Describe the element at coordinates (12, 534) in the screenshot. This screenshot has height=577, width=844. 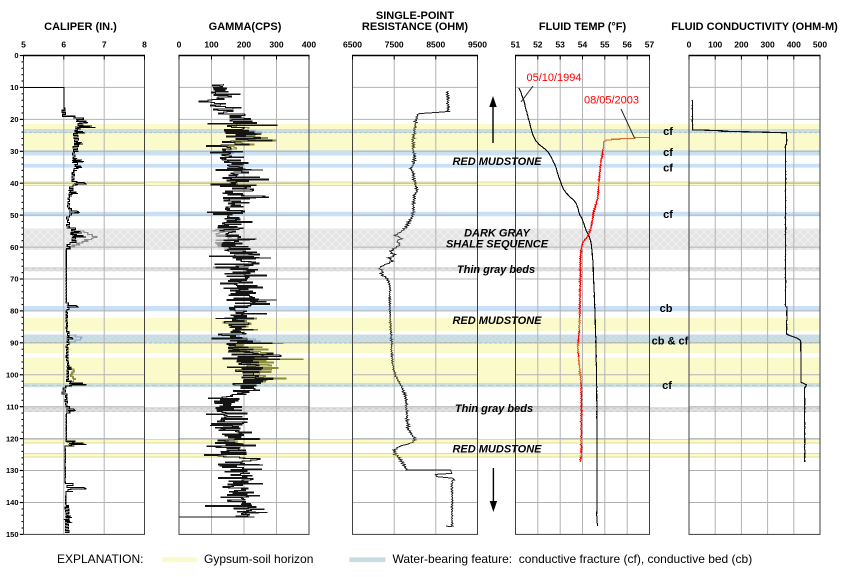
I see `svg-text: 150` at that location.